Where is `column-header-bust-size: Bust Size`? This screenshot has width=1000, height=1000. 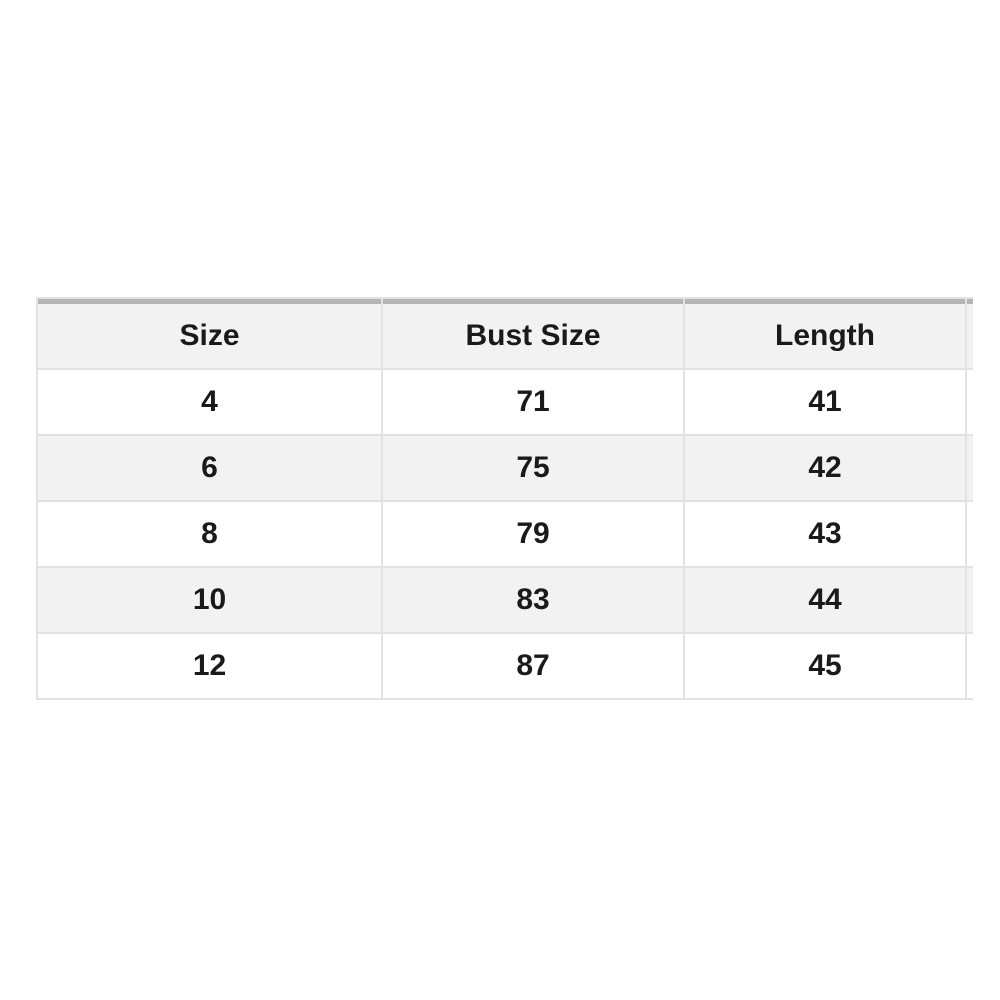 column-header-bust-size: Bust Size is located at coordinates (533, 333).